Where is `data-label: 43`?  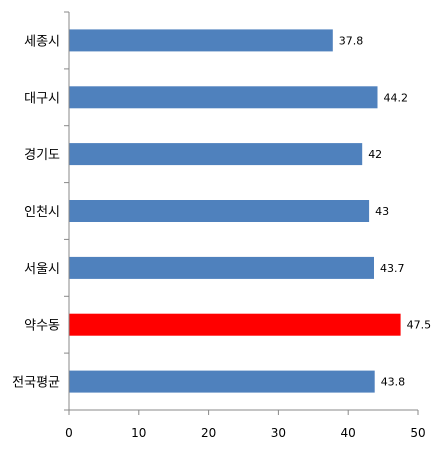
data-label: 43 is located at coordinates (382, 211).